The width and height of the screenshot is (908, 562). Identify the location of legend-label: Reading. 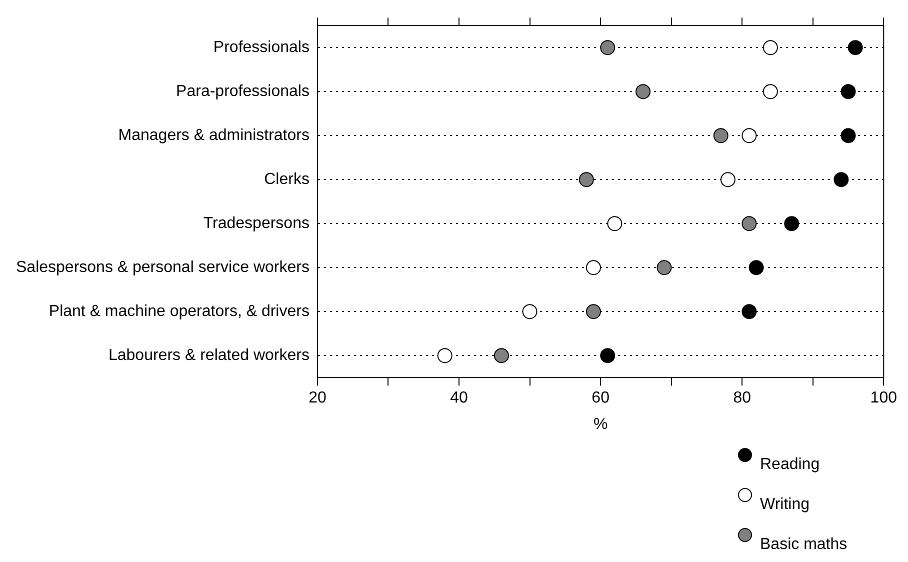
(790, 465).